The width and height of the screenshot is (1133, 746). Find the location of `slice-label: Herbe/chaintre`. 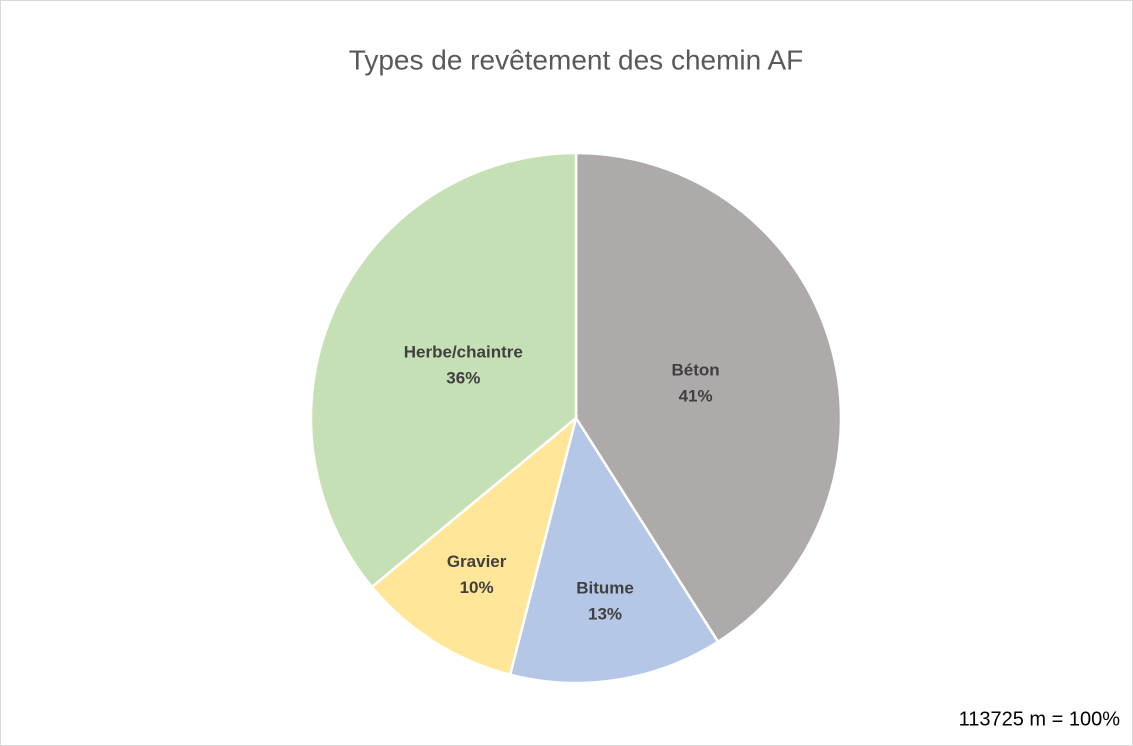

slice-label: Herbe/chaintre is located at coordinates (463, 351).